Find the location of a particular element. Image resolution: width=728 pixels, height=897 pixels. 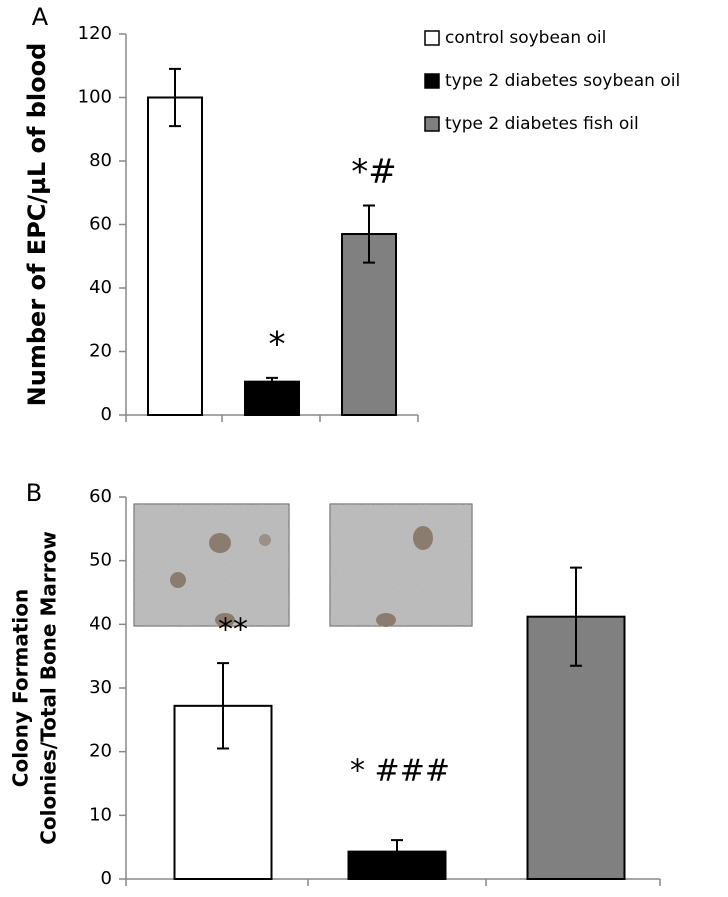

legend-label: control soybean oil is located at coordinates (525, 38).